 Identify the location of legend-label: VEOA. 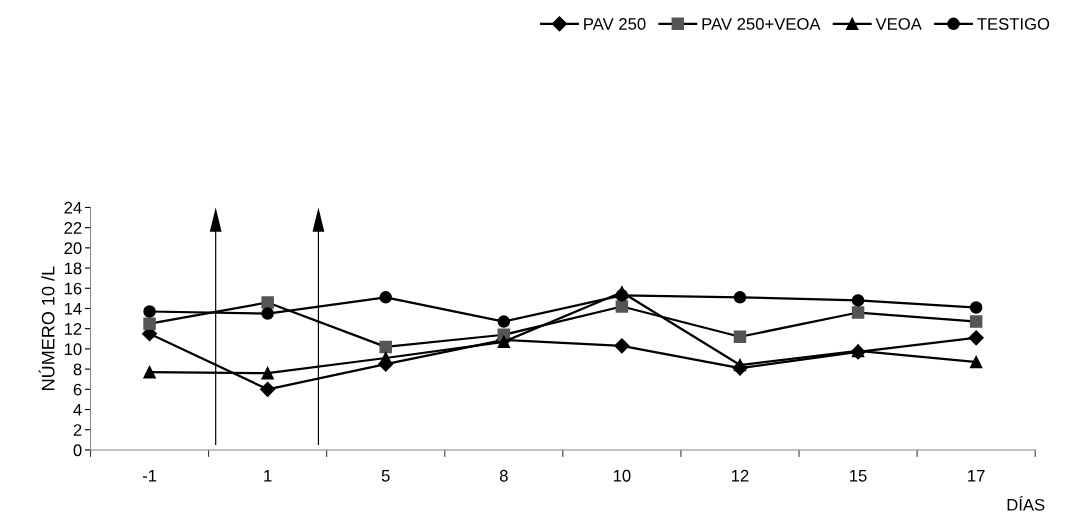
(898, 24).